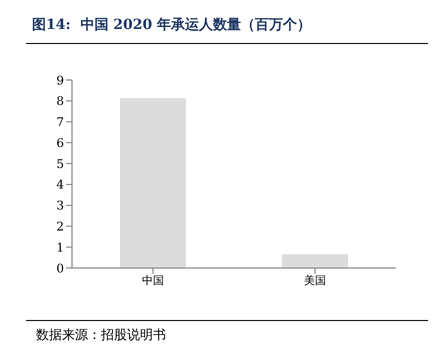 Image resolution: width=432 pixels, height=359 pixels. Describe the element at coordinates (153, 280) in the screenshot. I see `x-tick-label: 中国` at that location.